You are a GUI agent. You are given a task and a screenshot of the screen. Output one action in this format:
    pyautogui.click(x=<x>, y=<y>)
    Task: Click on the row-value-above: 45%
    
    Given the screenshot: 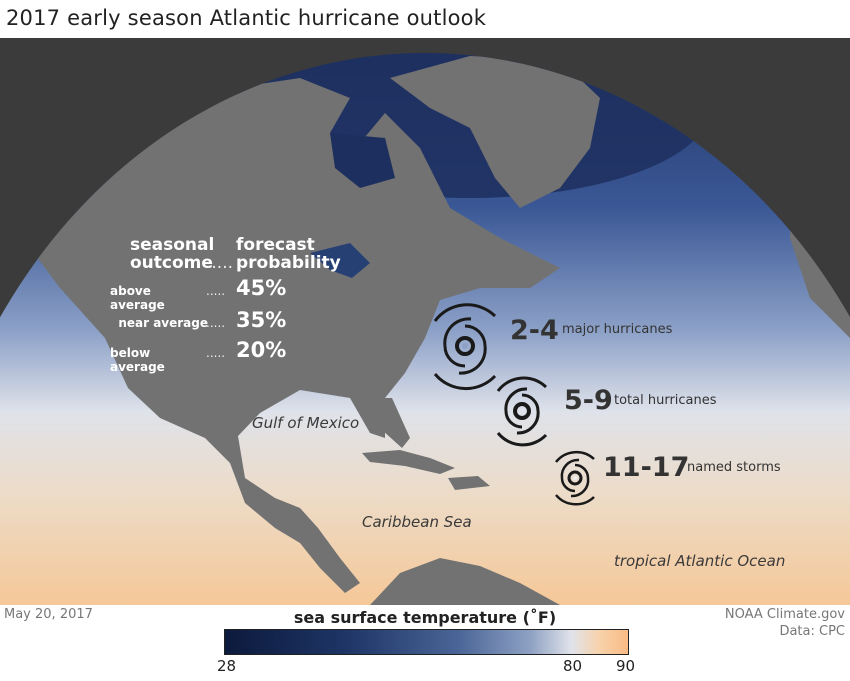 What is the action you would take?
    pyautogui.click(x=261, y=288)
    